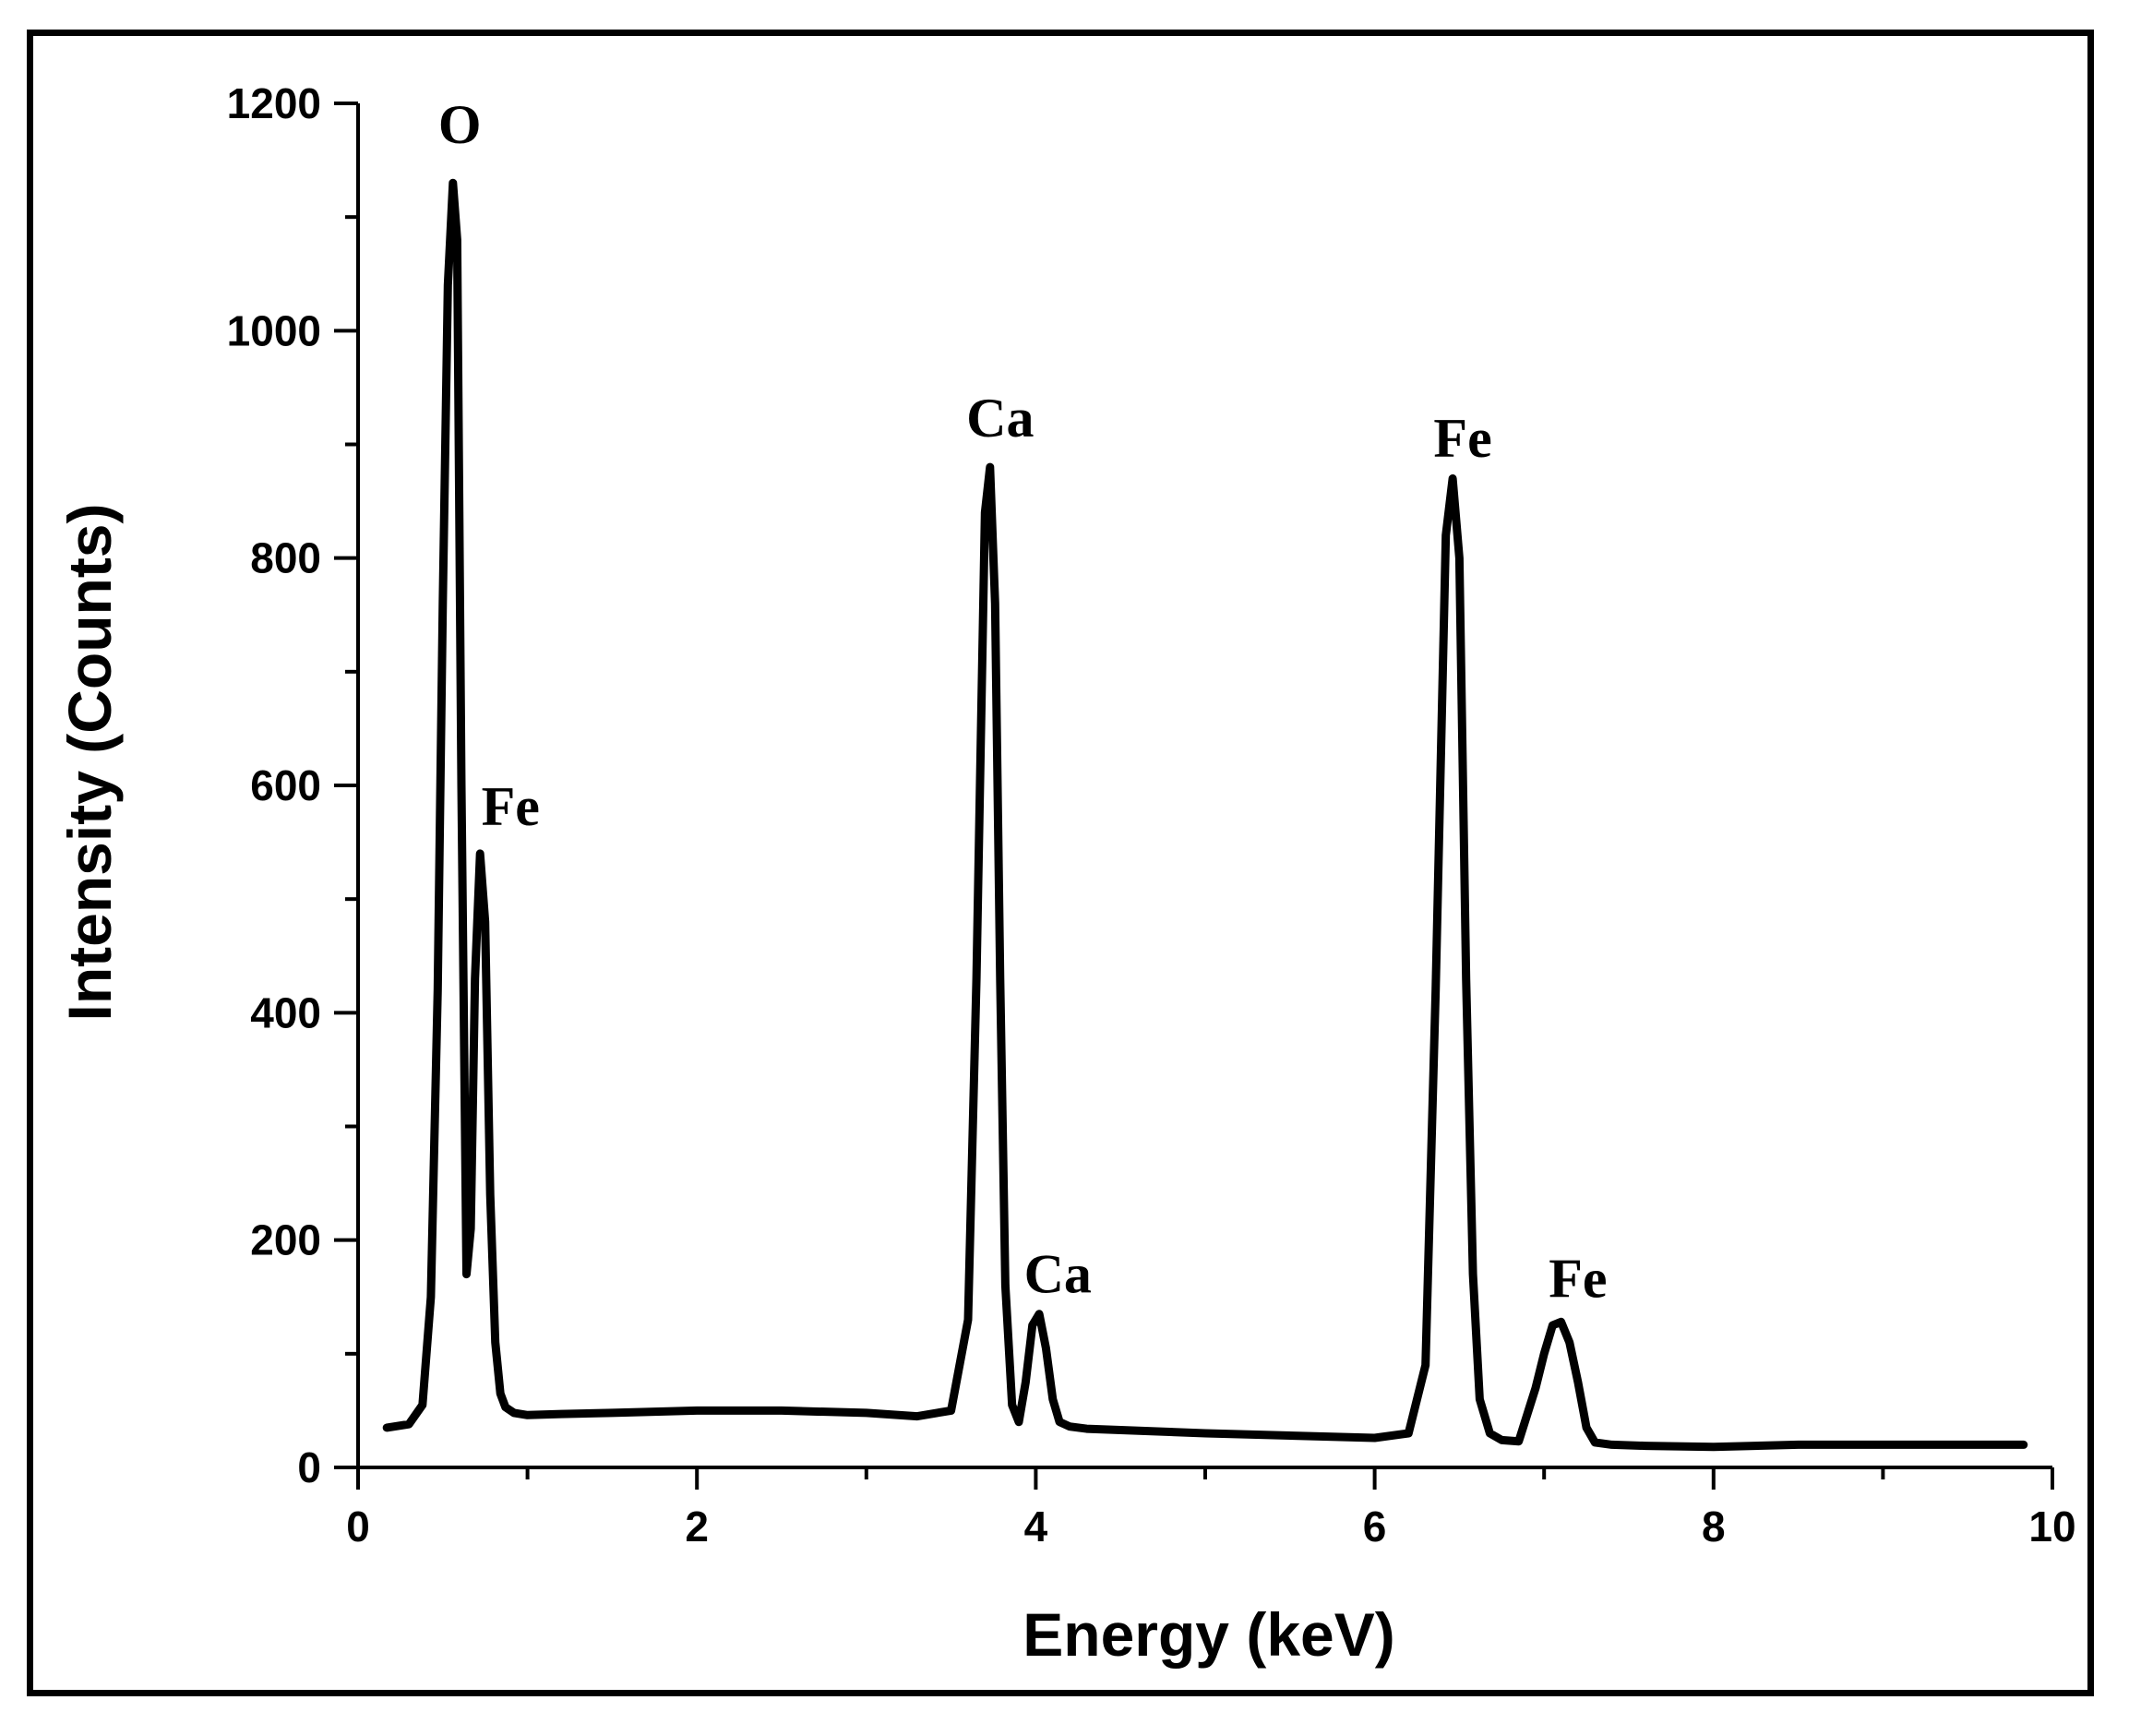 The width and height of the screenshot is (2129, 1736). Describe the element at coordinates (1036, 1526) in the screenshot. I see `x-tick-label: 4` at that location.